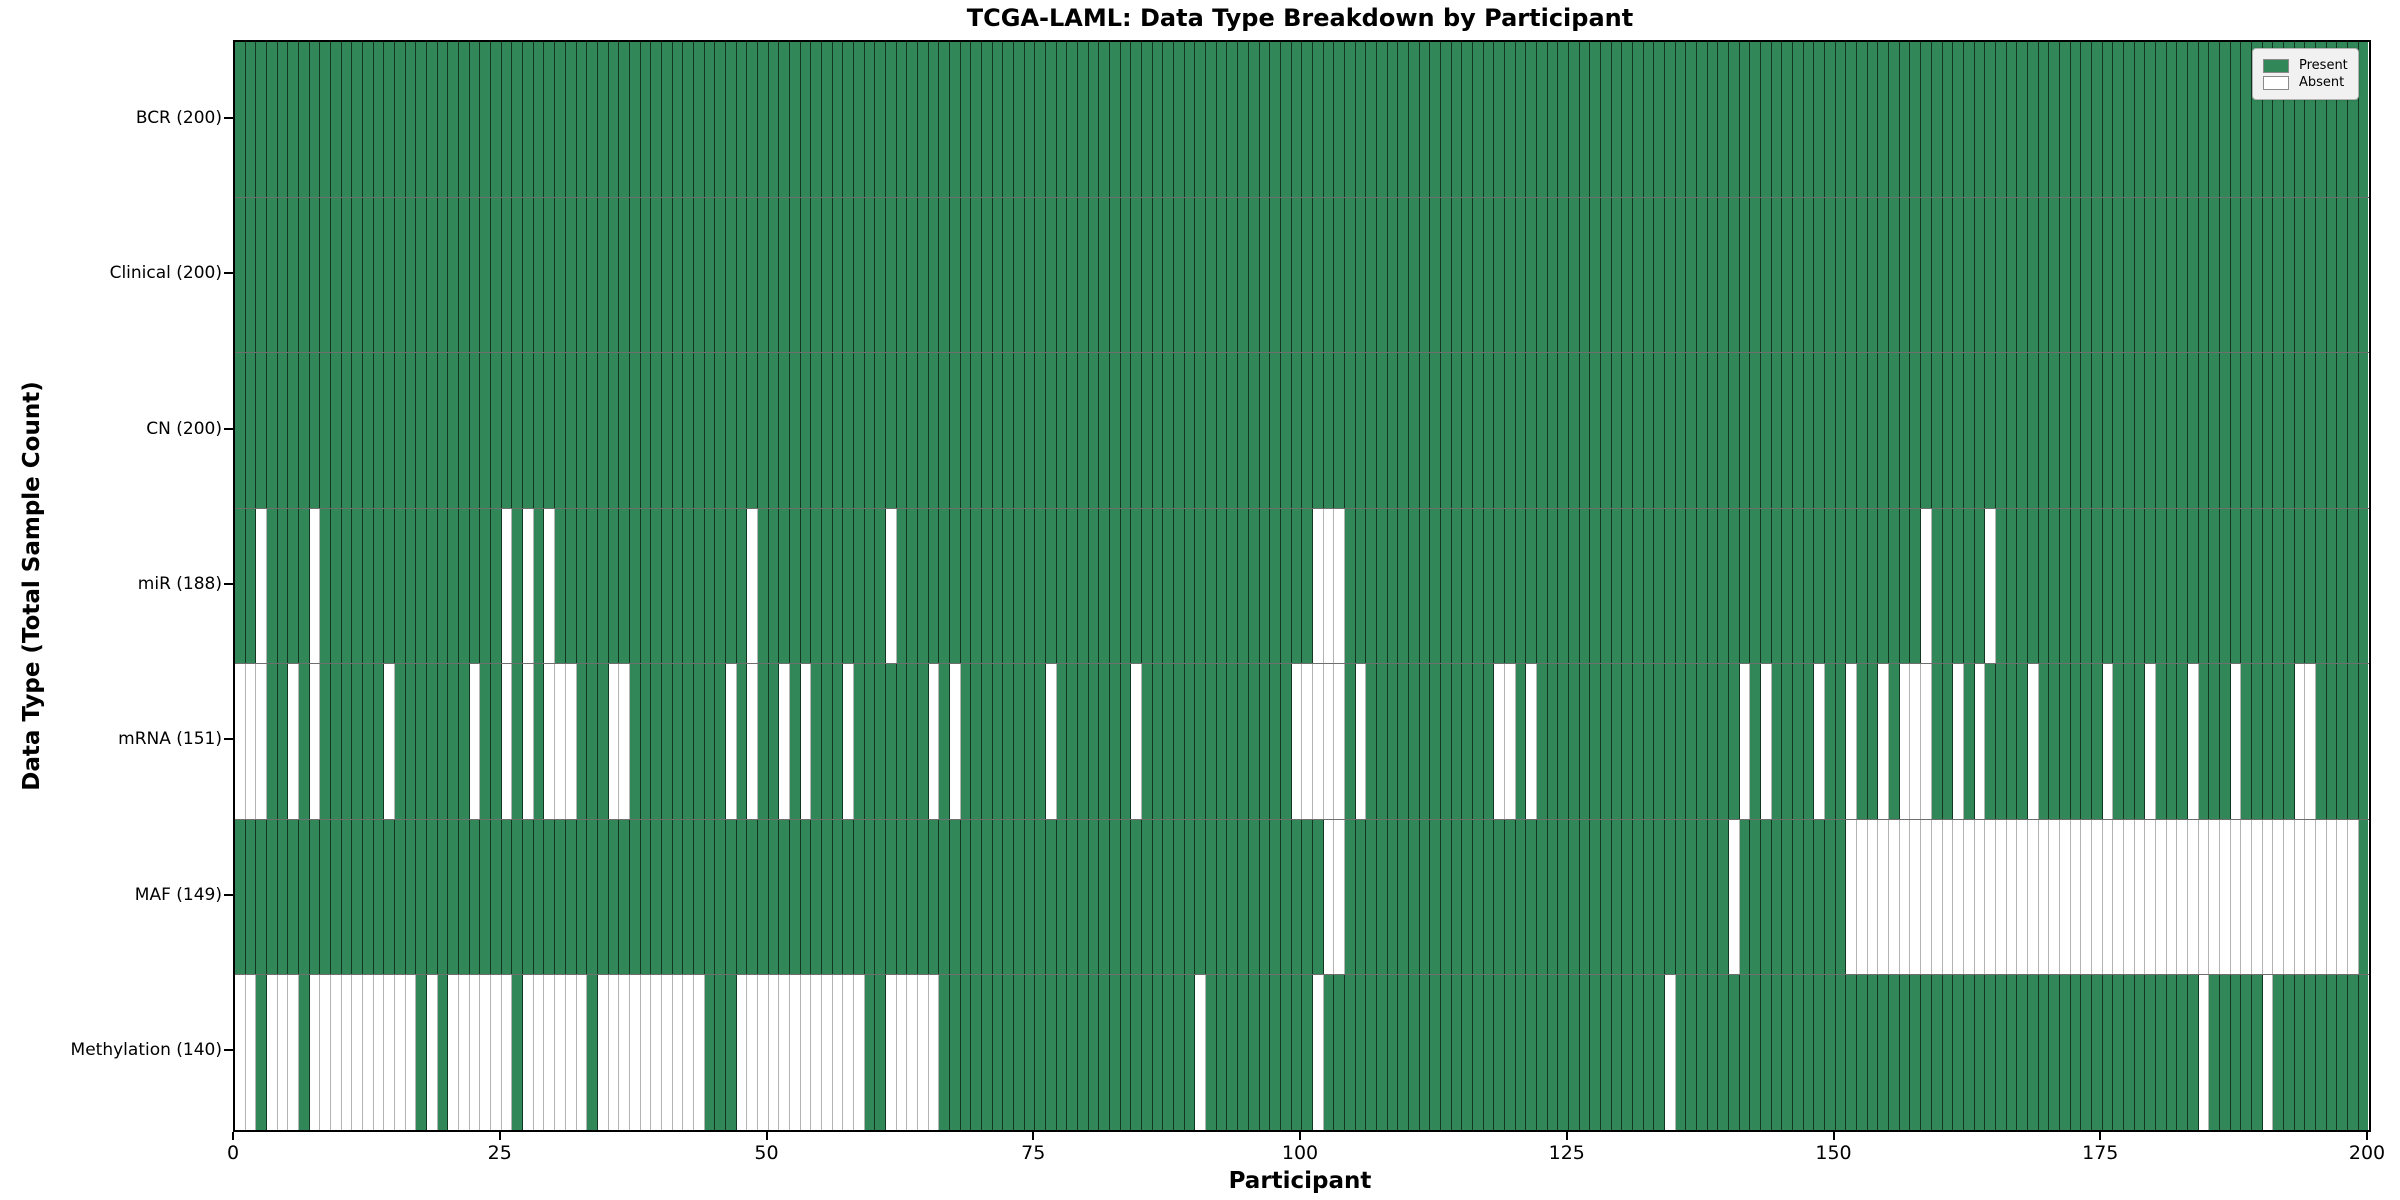  What do you see at coordinates (1302, 741) in the screenshot?
I see `heatmap-row-mRNA` at bounding box center [1302, 741].